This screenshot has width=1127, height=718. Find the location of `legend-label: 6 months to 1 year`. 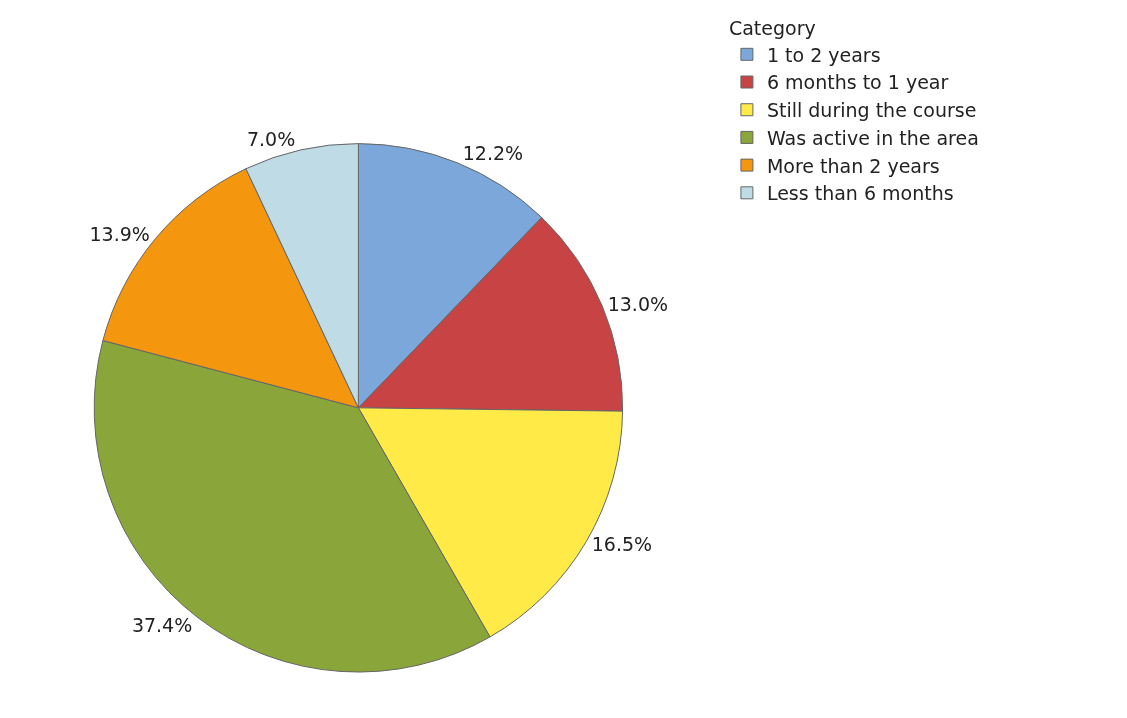

legend-label: 6 months to 1 year is located at coordinates (857, 82).